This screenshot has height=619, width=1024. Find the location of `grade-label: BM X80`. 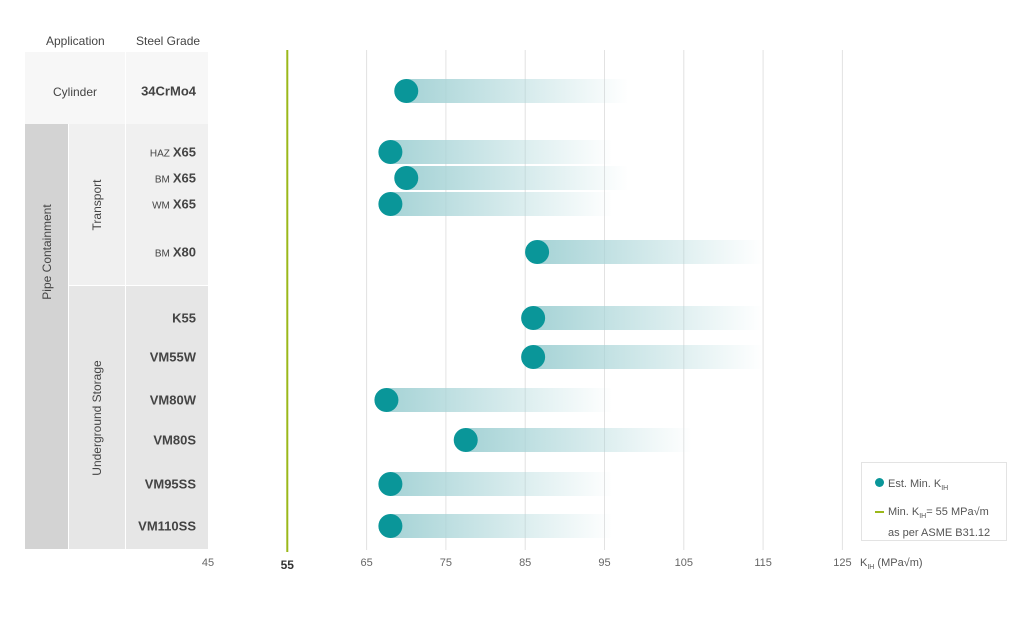

grade-label: BM X80 is located at coordinates (160, 252).